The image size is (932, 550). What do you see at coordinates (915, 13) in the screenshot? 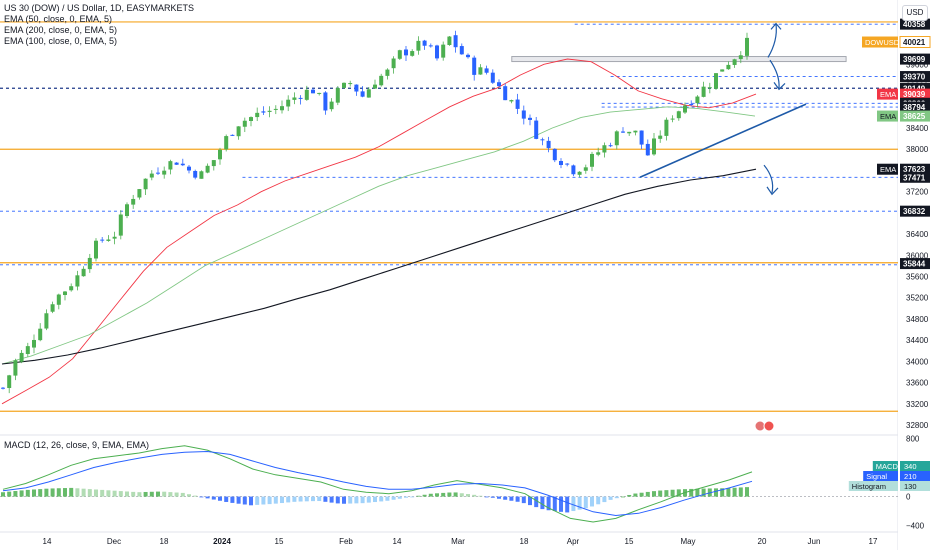
I see `currency-button: USD` at bounding box center [915, 13].